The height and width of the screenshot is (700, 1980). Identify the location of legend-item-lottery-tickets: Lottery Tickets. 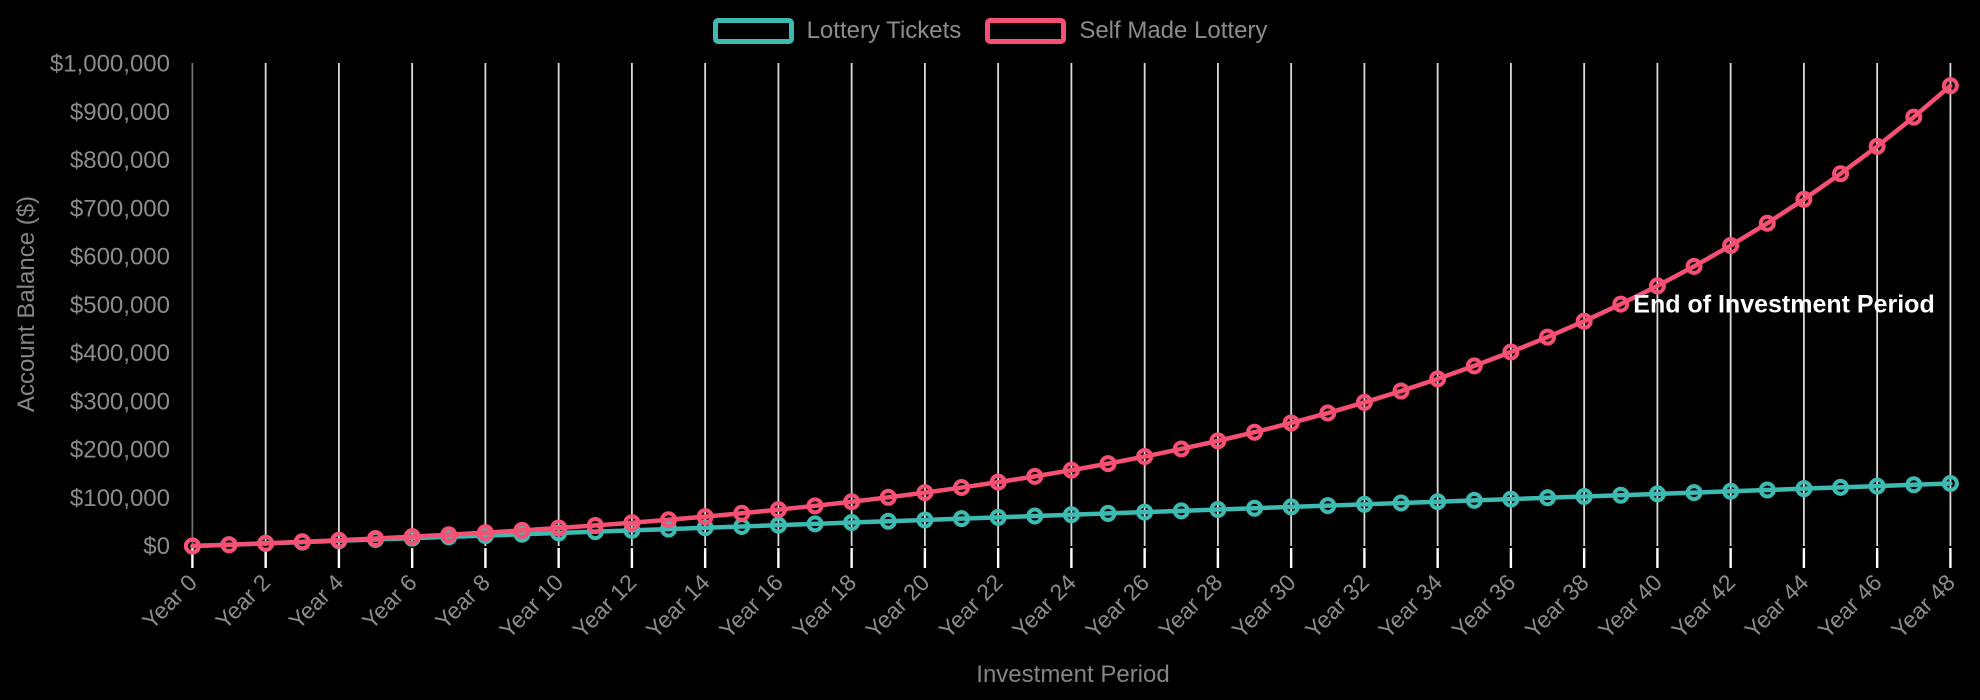
(837, 30).